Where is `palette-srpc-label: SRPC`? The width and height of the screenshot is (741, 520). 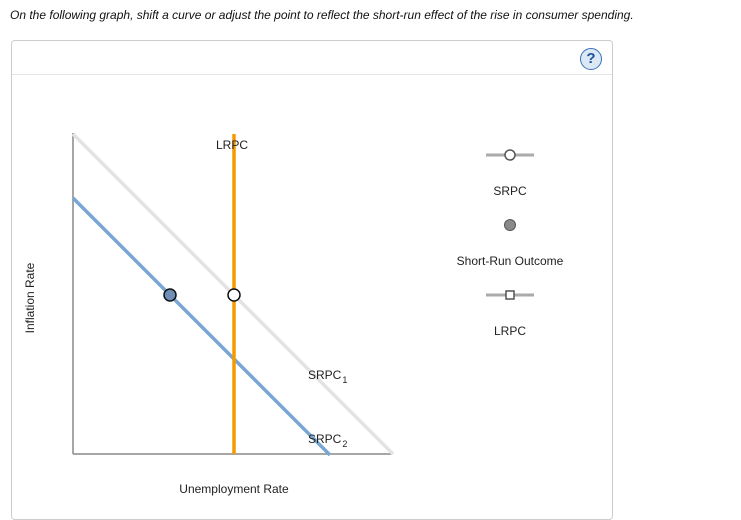 palette-srpc-label: SRPC is located at coordinates (510, 191).